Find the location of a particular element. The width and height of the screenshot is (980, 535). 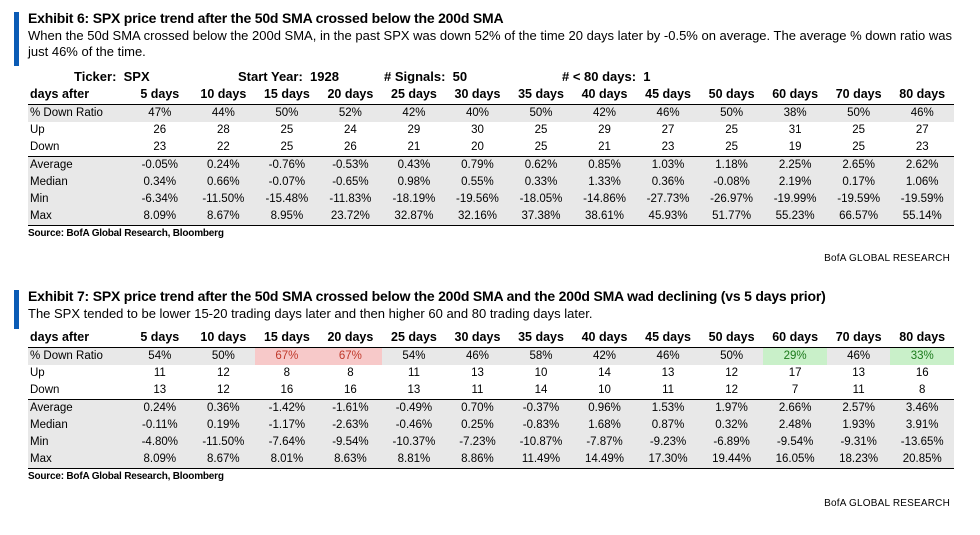

column-header: 40 days is located at coordinates (604, 338).